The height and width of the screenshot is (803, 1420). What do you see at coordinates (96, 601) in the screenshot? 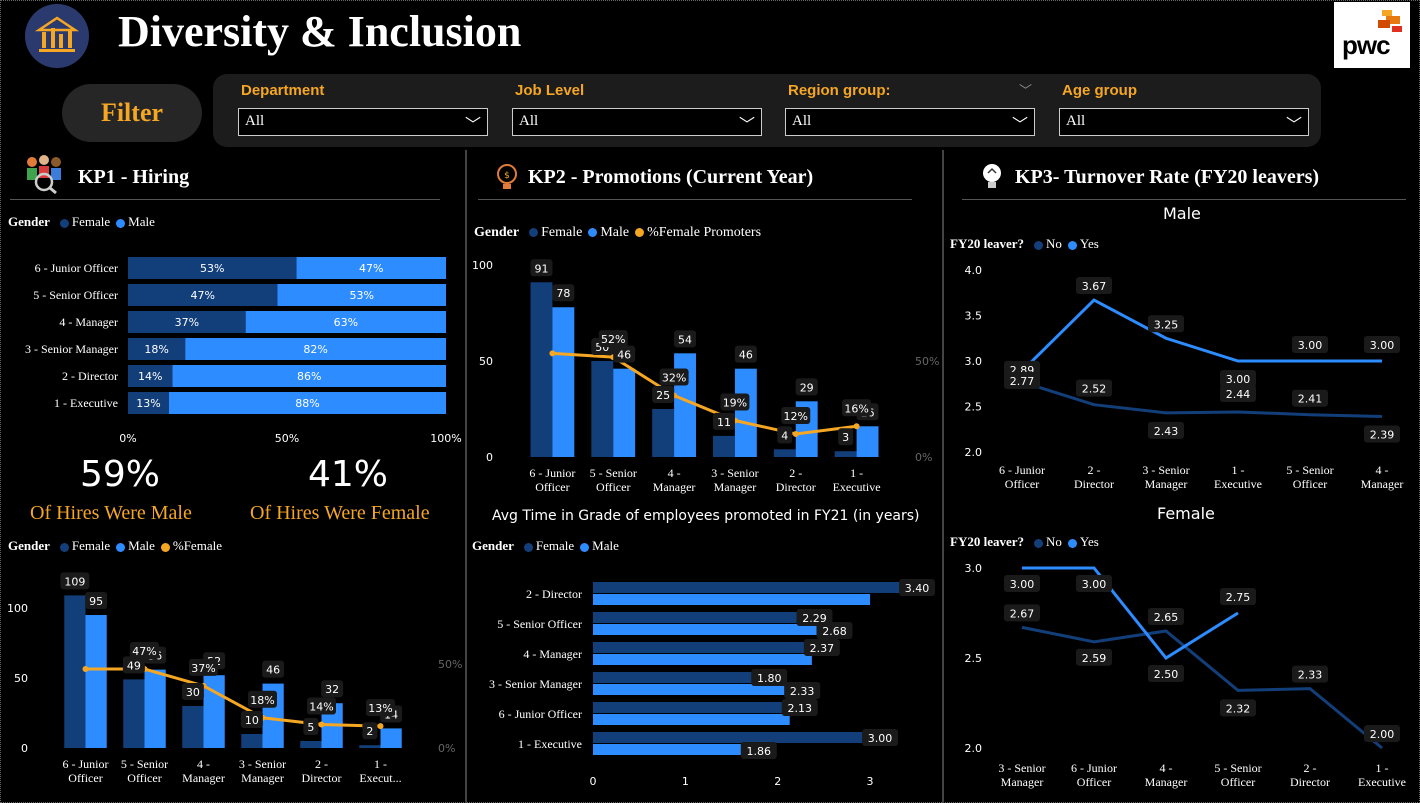
I see `data-label-male: 95` at bounding box center [96, 601].